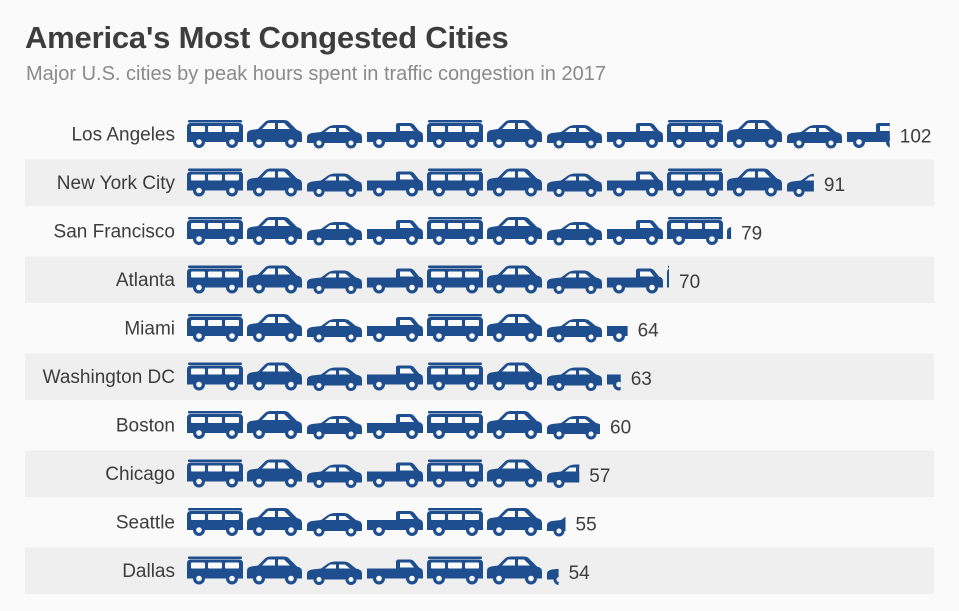 This screenshot has width=959, height=611. Describe the element at coordinates (599, 476) in the screenshot. I see `value-label: 57` at that location.